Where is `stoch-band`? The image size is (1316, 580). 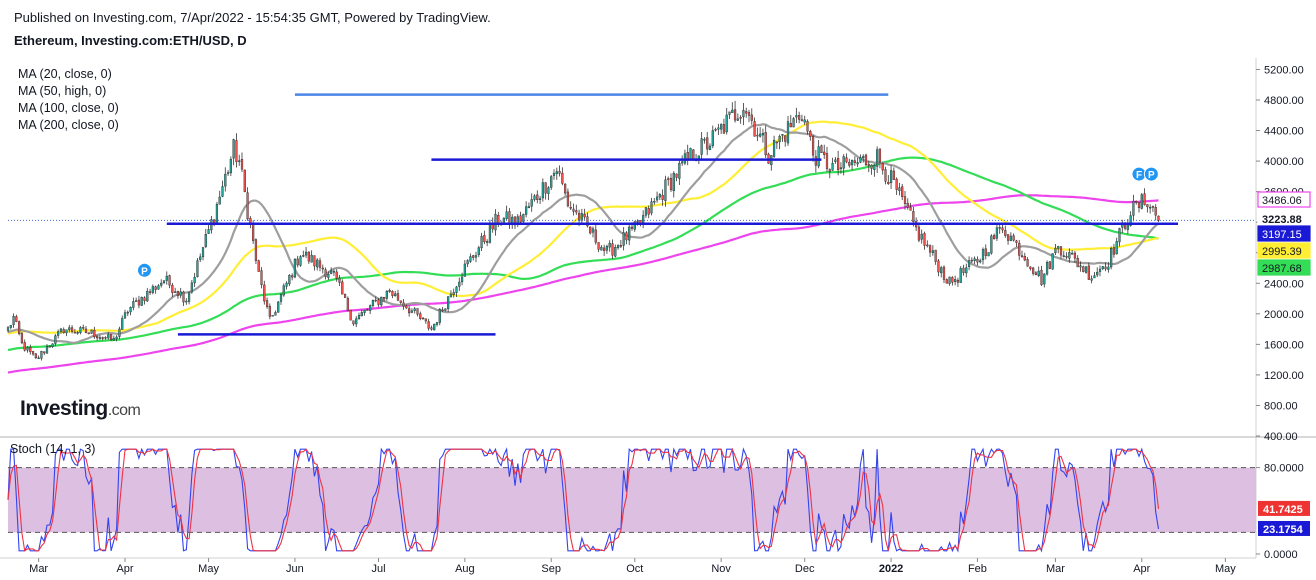 stoch-band is located at coordinates (632, 500).